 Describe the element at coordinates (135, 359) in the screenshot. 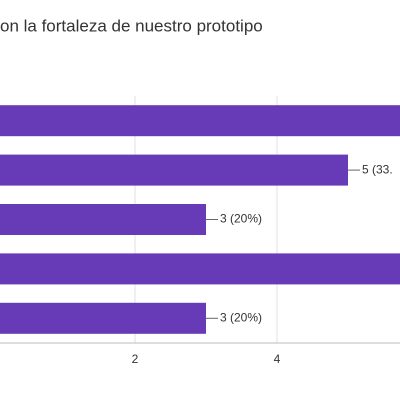

I see `x-tick-label: 2` at that location.